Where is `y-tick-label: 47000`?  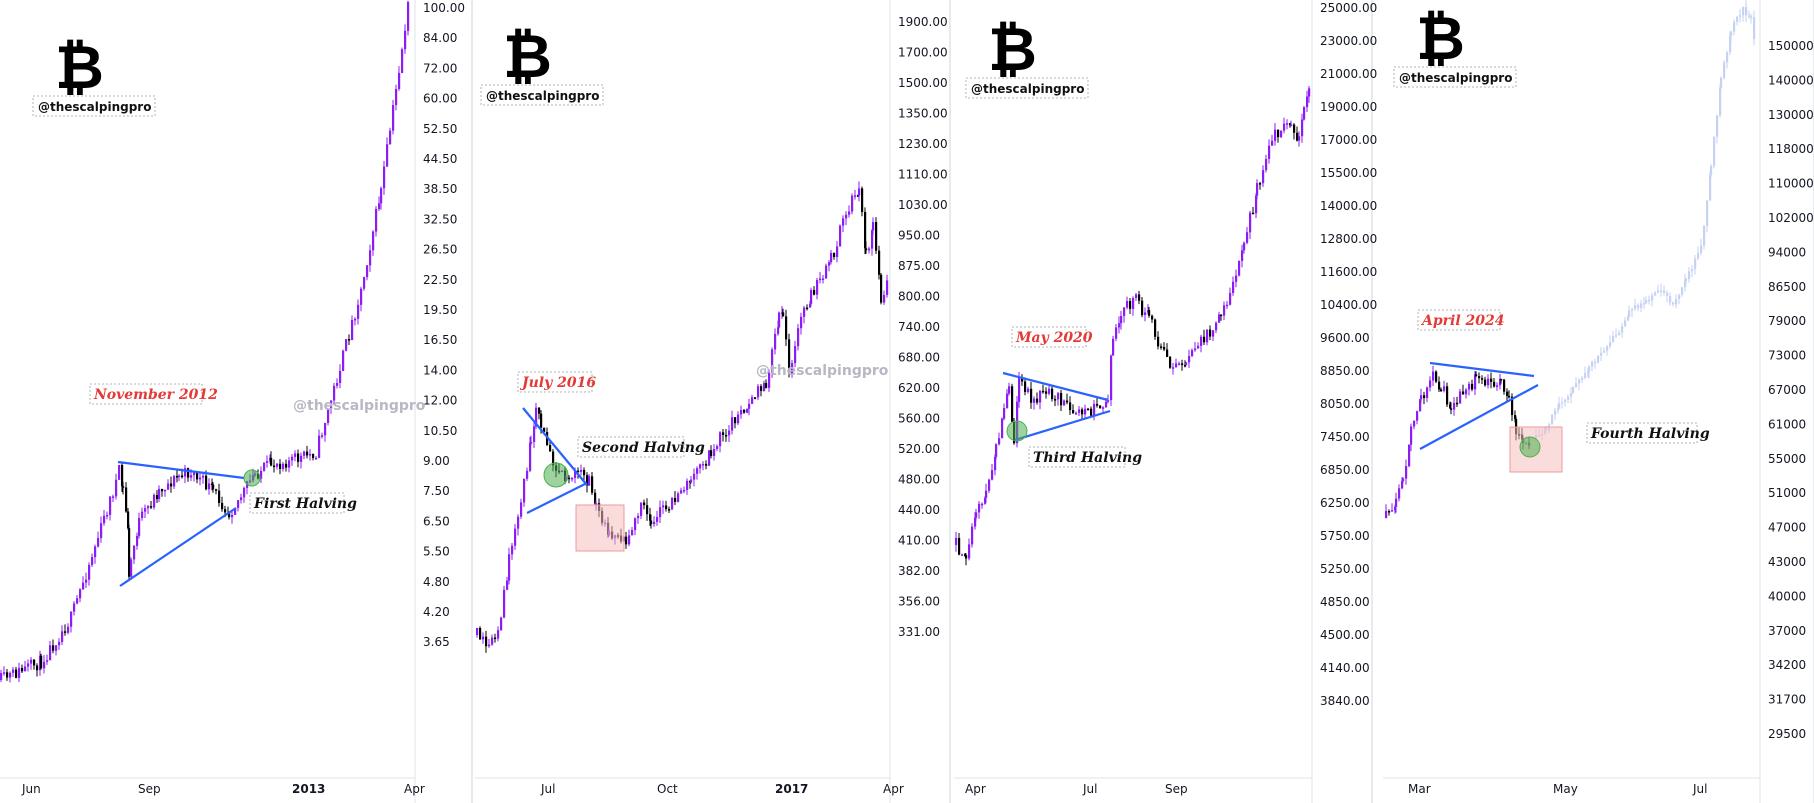 y-tick-label: 47000 is located at coordinates (1787, 528).